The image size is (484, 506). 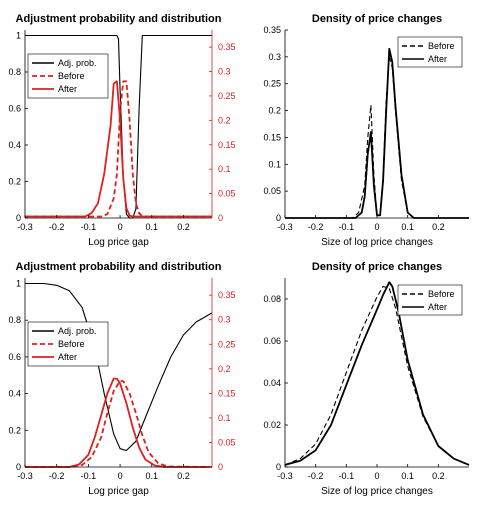 What do you see at coordinates (272, 383) in the screenshot?
I see `y-tick-label: 0.04` at bounding box center [272, 383].